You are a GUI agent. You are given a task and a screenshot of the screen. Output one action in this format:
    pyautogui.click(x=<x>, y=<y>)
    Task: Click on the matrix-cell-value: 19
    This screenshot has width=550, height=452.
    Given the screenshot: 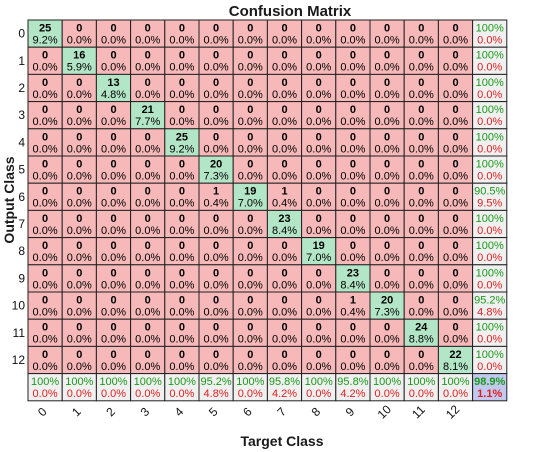 What is the action you would take?
    pyautogui.click(x=319, y=246)
    